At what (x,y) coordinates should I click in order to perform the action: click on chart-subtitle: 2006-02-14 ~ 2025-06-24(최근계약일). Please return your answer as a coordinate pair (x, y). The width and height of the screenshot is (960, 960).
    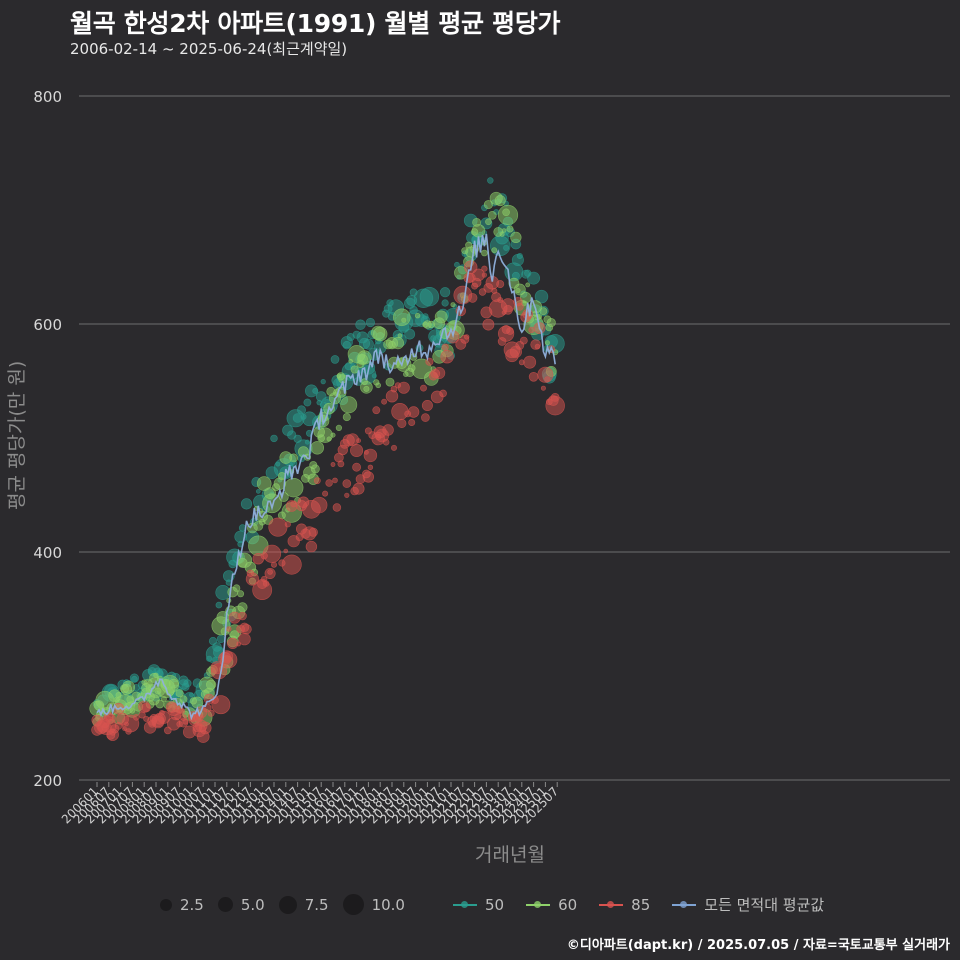
    Looking at the image, I should click on (209, 49).